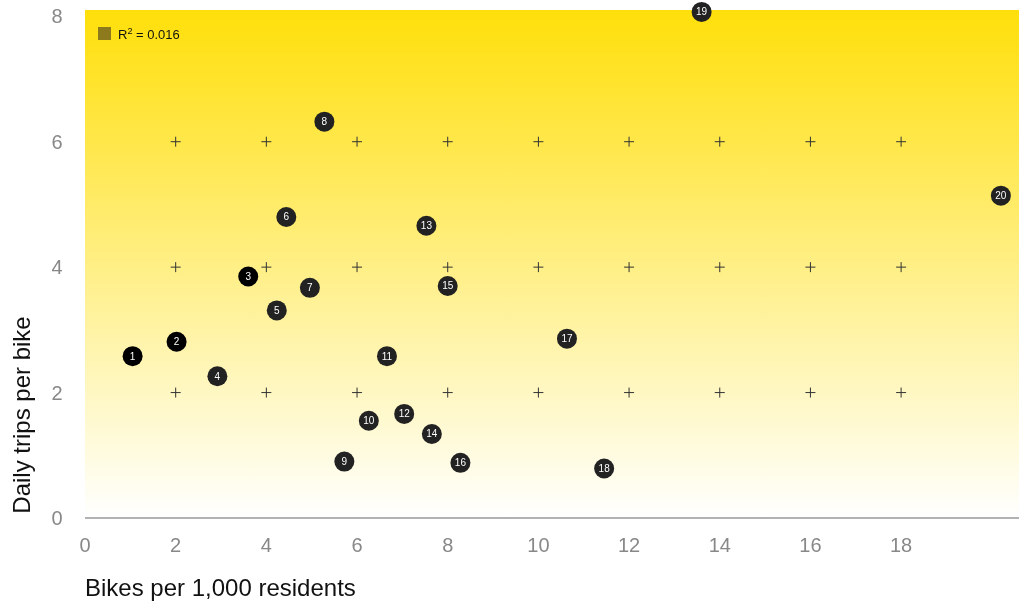 The height and width of the screenshot is (603, 1019). What do you see at coordinates (57, 392) in the screenshot?
I see `y-tick-label: 2` at bounding box center [57, 392].